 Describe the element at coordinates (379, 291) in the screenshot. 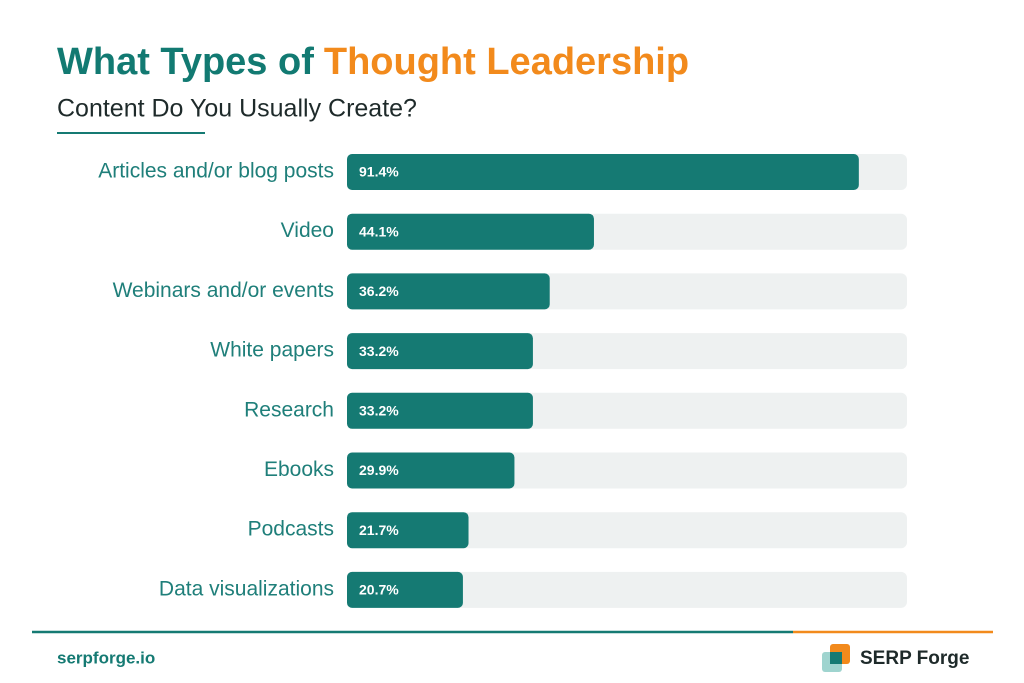

I see `value-label: 36.2%` at that location.